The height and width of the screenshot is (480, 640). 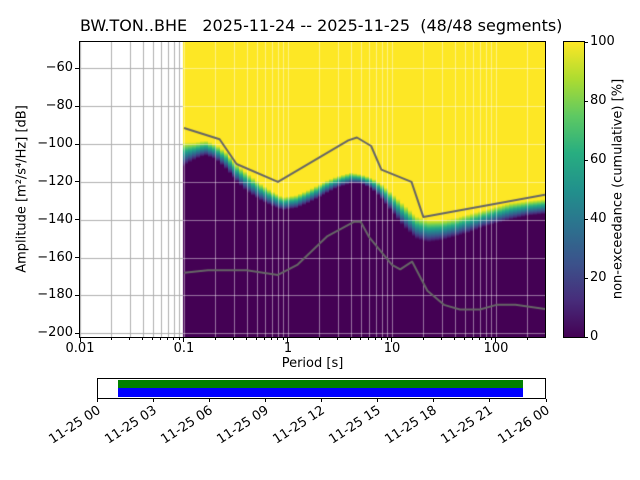 What do you see at coordinates (618, 189) in the screenshot?
I see `colorbar-label: non-exceedance (cumulative) [%]` at bounding box center [618, 189].